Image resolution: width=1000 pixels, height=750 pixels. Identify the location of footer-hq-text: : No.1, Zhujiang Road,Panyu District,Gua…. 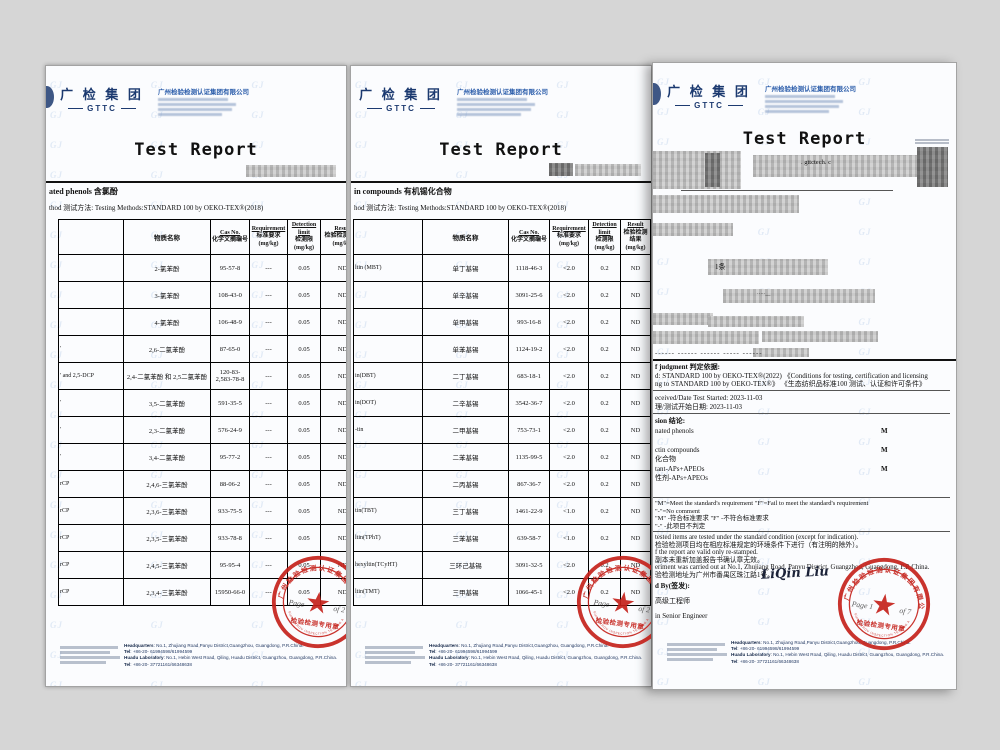
(835, 642).